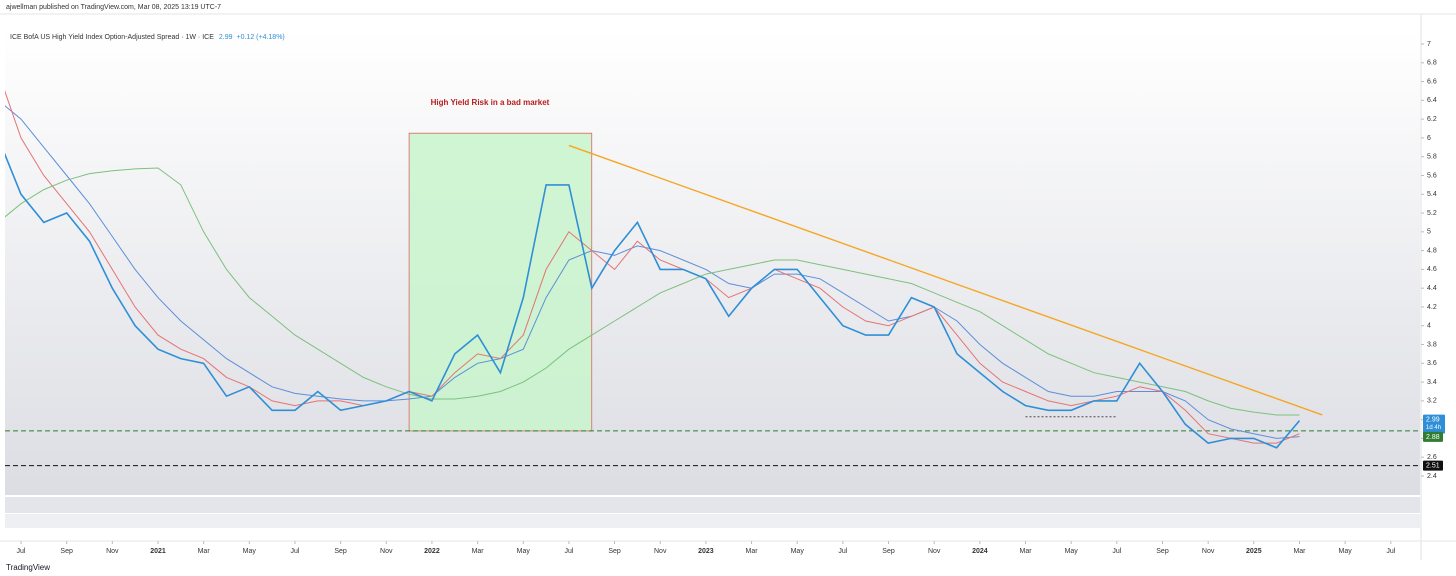 This screenshot has height=576, width=1456. Describe the element at coordinates (1433, 428) in the screenshot. I see `countdown: 1d 4h` at that location.